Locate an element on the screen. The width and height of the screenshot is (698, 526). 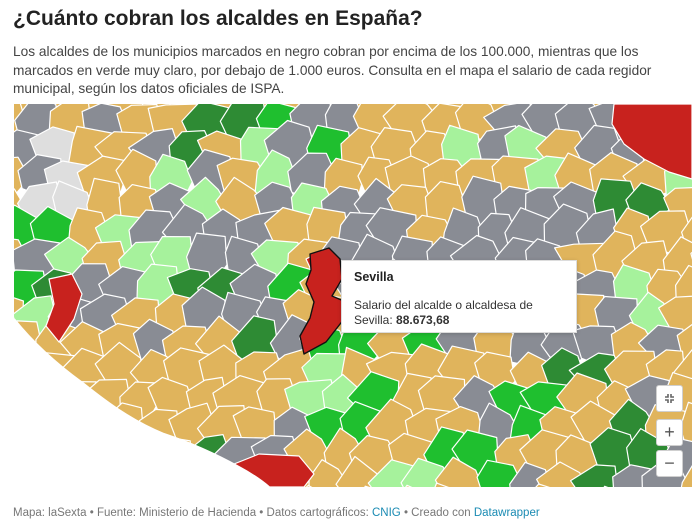
chart-title: ¿Cuánto cobran los alcaldes en España? is located at coordinates (218, 18).